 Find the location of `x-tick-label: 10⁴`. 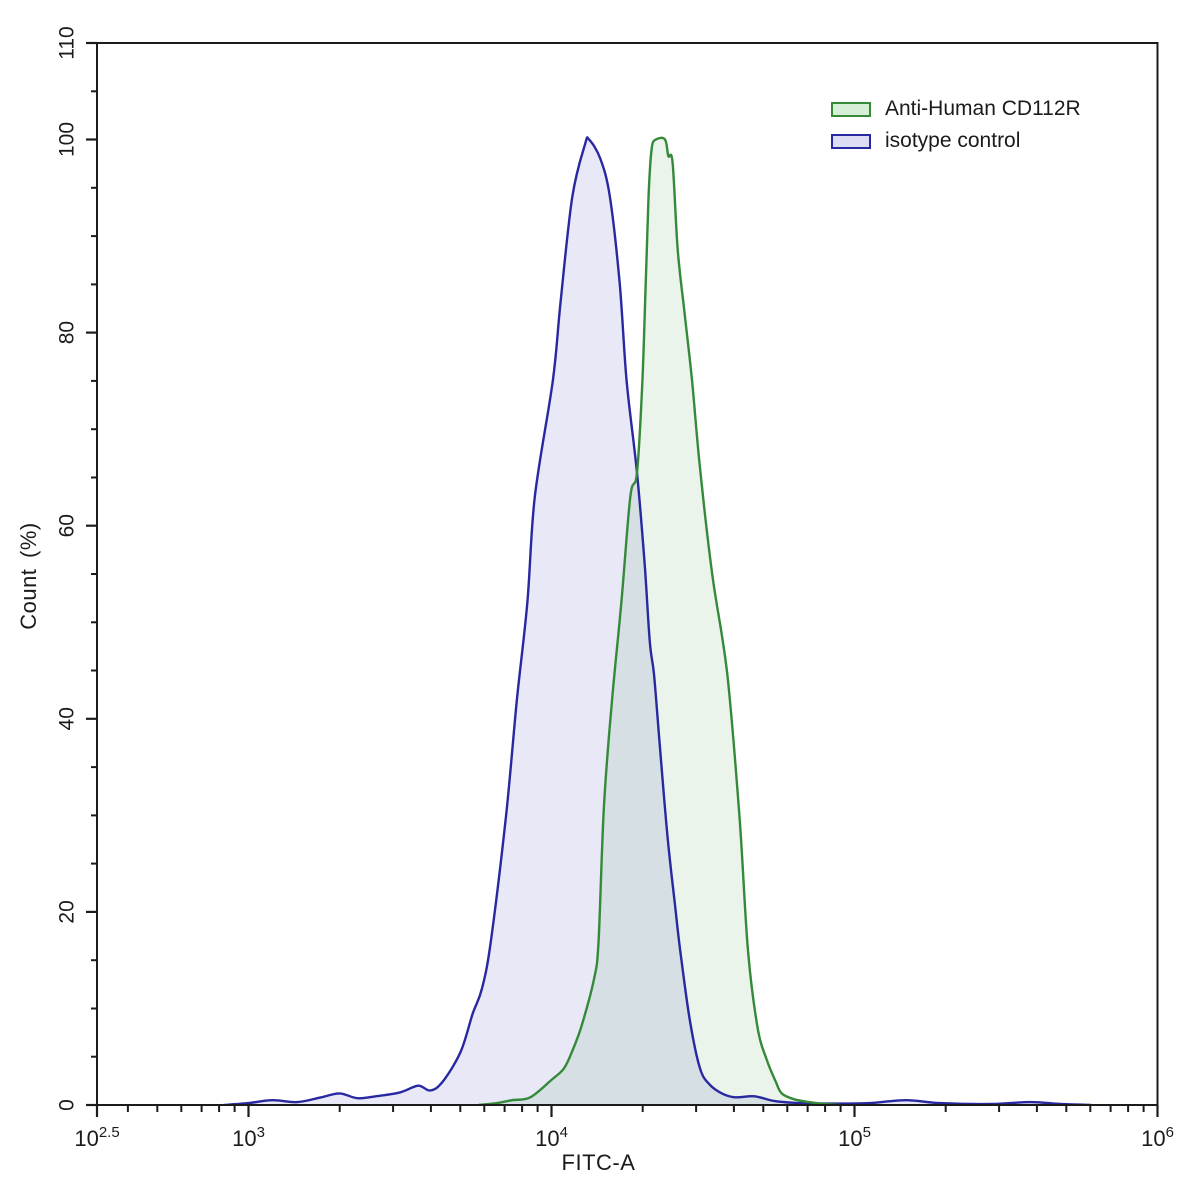

x-tick-label: 10⁴ is located at coordinates (551, 1137).